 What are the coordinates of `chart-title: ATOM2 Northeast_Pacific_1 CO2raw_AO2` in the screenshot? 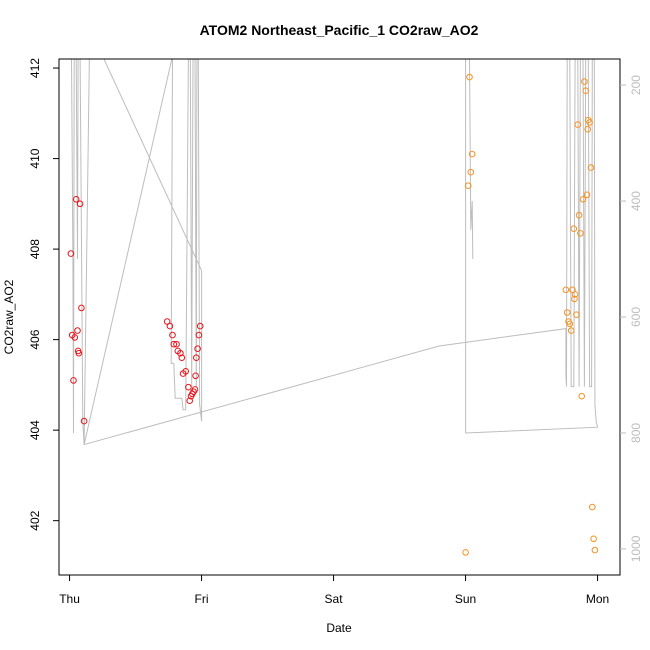 It's located at (339, 30).